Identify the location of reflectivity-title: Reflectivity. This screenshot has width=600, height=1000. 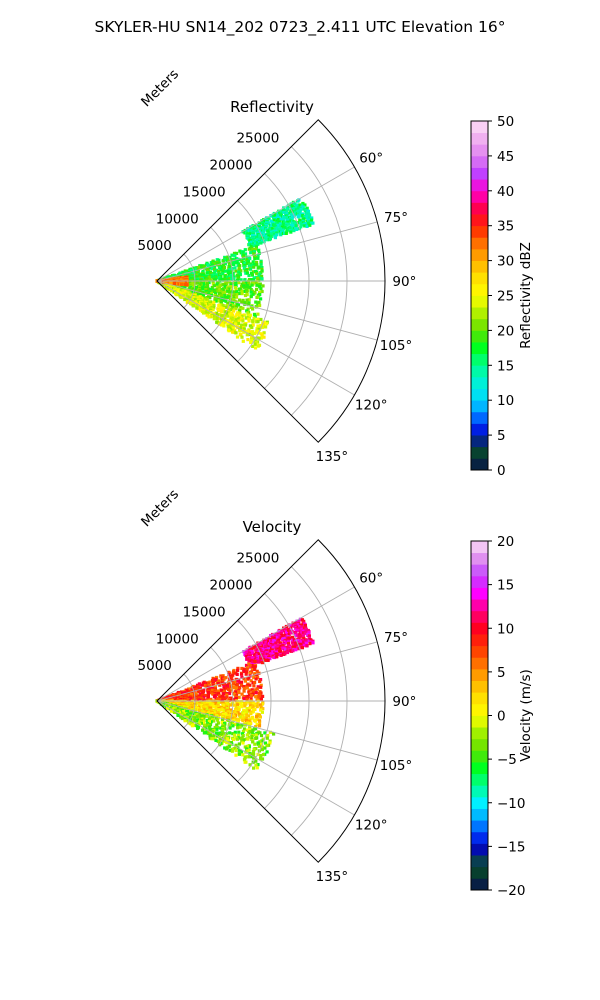
(272, 107).